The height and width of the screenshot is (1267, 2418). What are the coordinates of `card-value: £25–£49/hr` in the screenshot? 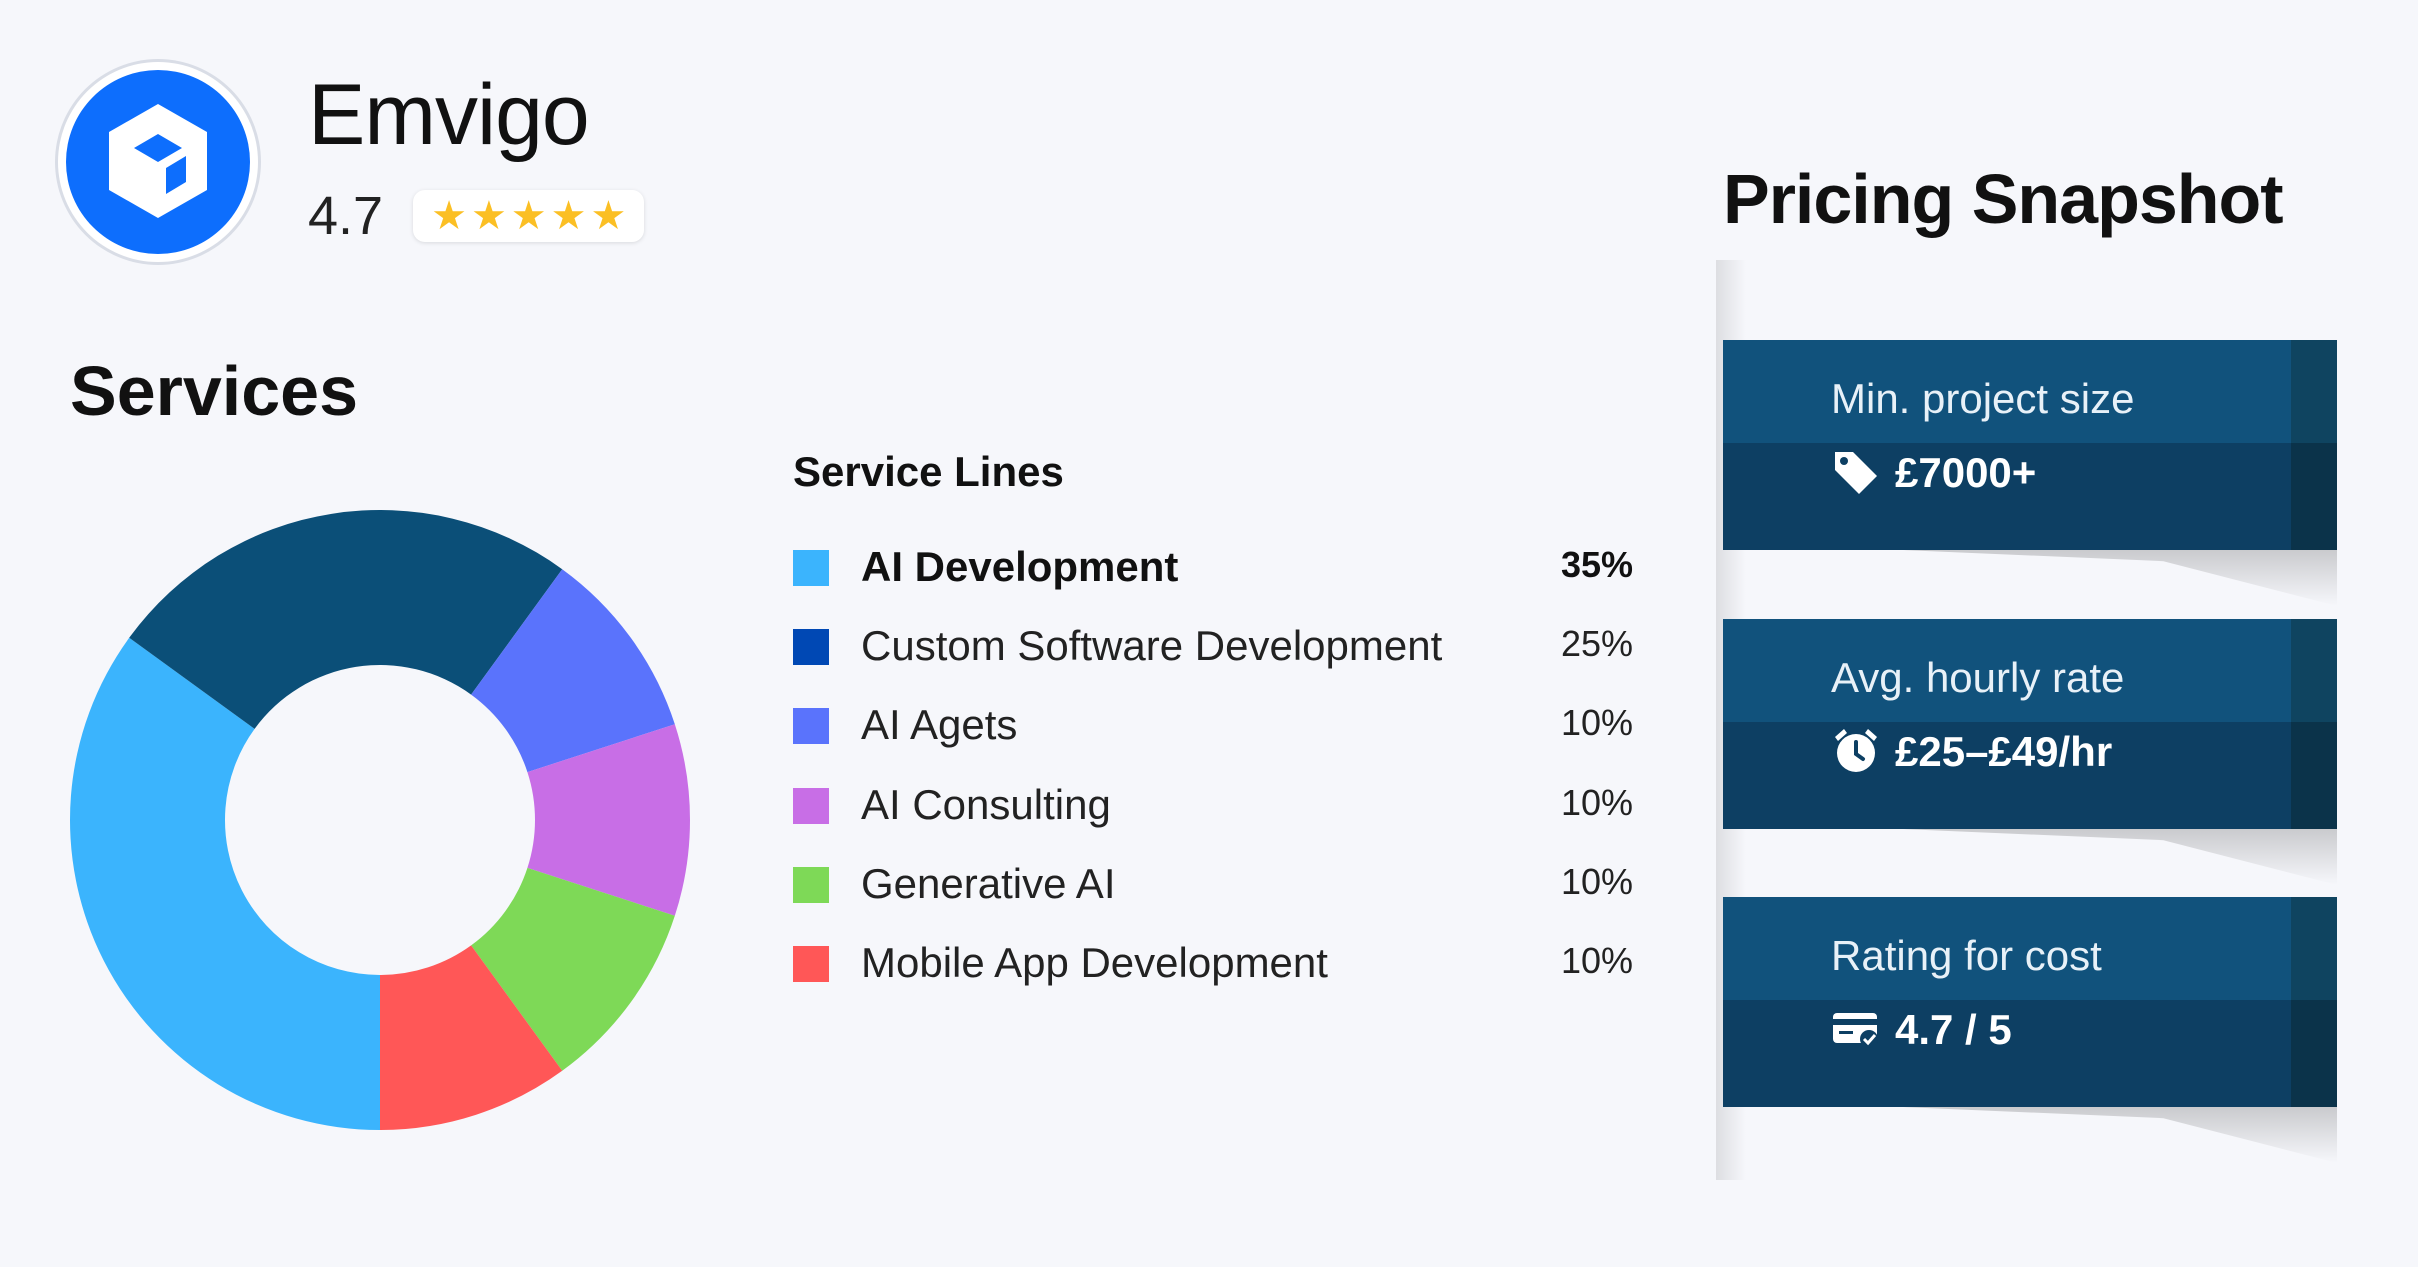 It's located at (2004, 751).